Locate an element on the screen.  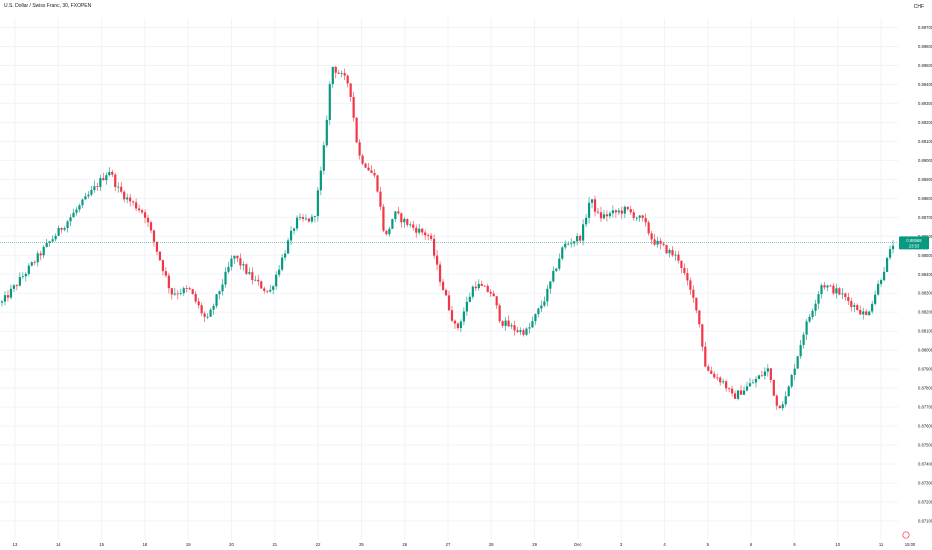
x-tick-label: 20 is located at coordinates (231, 544).